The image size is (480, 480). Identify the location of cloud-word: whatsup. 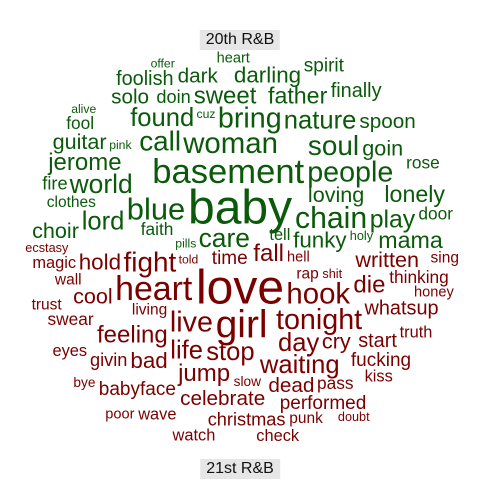
(401, 309).